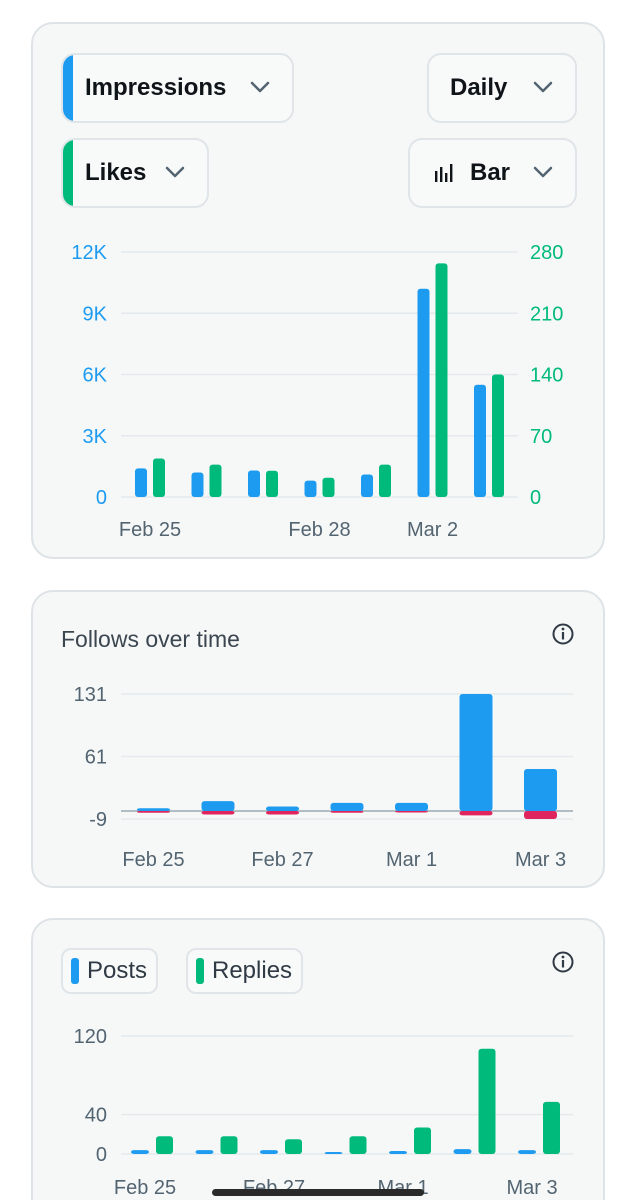 This screenshot has width=636, height=1200. Describe the element at coordinates (75, 971) in the screenshot. I see `posts-swatch` at that location.